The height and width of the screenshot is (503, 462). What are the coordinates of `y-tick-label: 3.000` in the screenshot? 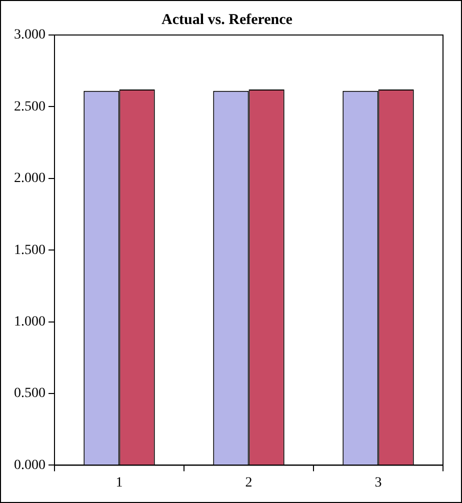 It's located at (30, 35).